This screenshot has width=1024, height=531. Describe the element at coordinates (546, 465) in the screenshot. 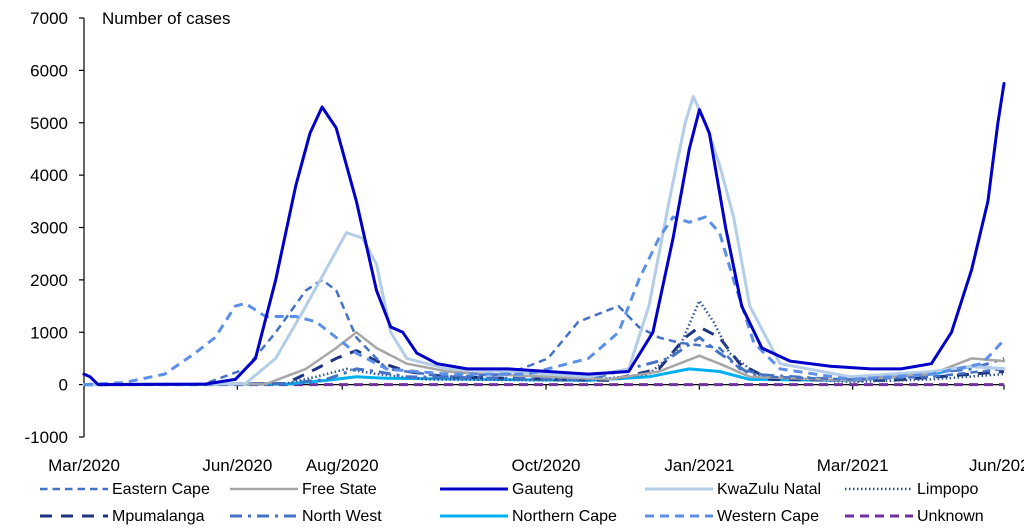

I see `x-tick-label: Oct/2020` at that location.